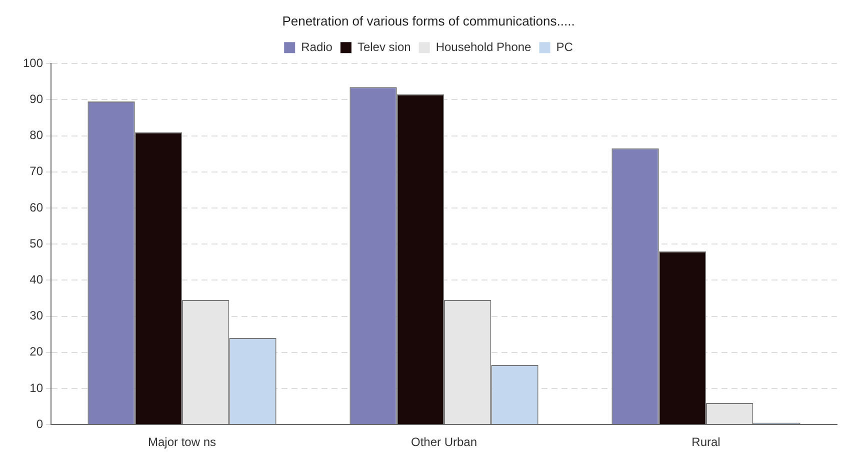 Image resolution: width=847 pixels, height=463 pixels. I want to click on x-tick-label: Rural, so click(706, 442).